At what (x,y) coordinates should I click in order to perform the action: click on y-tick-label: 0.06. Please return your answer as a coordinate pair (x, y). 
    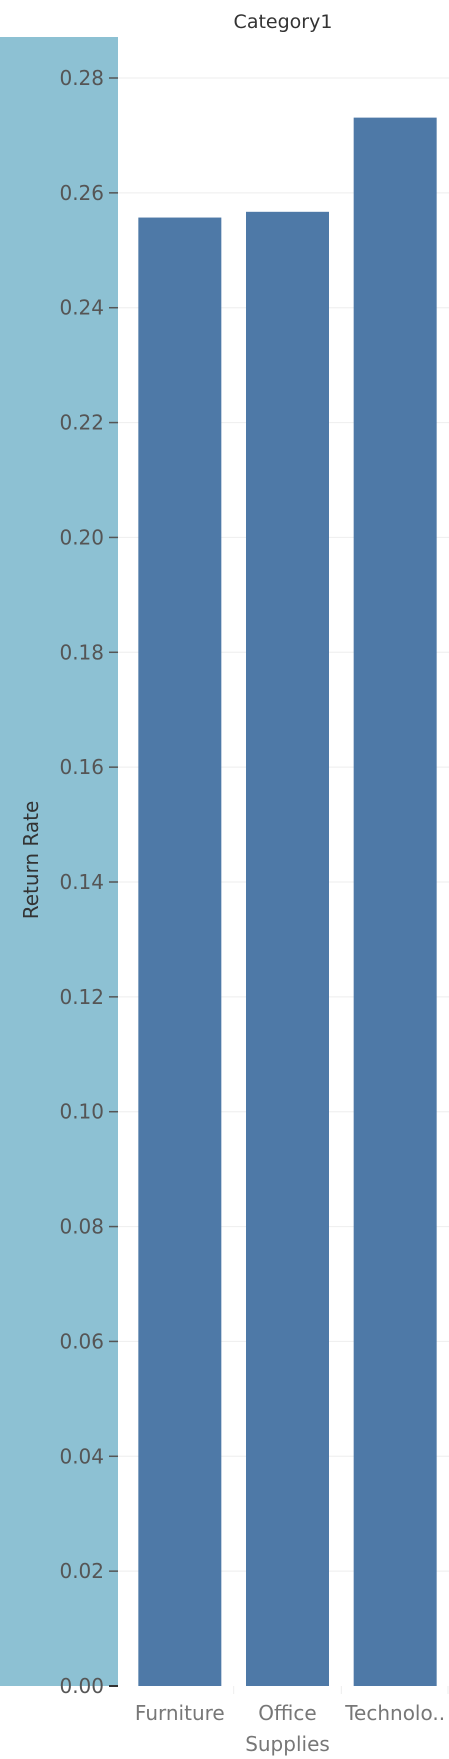
    Looking at the image, I should click on (81, 1341).